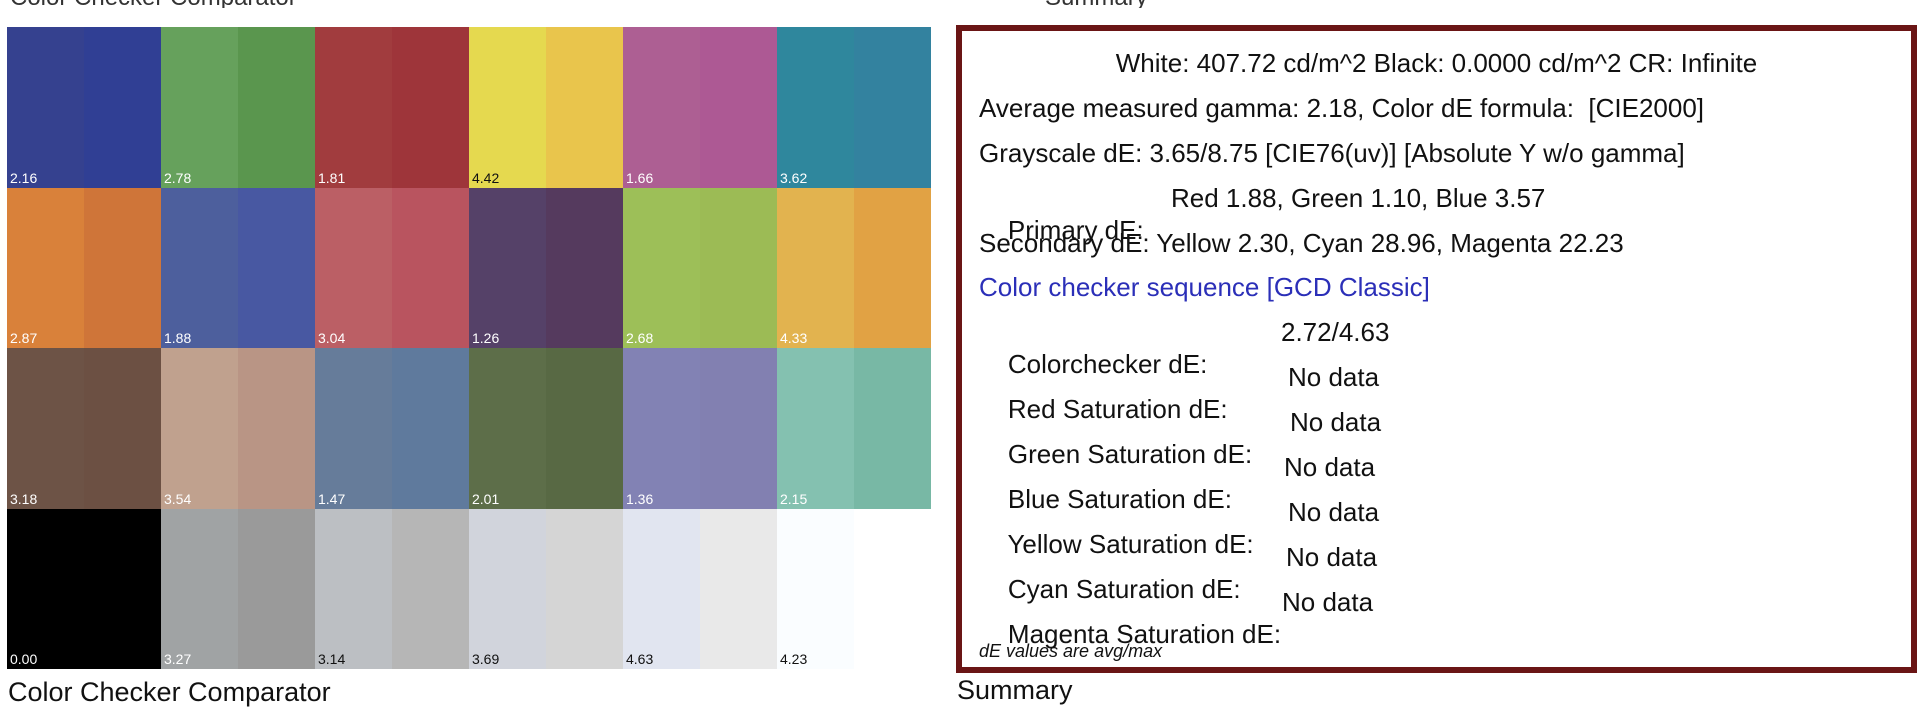 This screenshot has height=714, width=1920. Describe the element at coordinates (24, 177) in the screenshot. I see `patch-de-value: 2.16` at that location.